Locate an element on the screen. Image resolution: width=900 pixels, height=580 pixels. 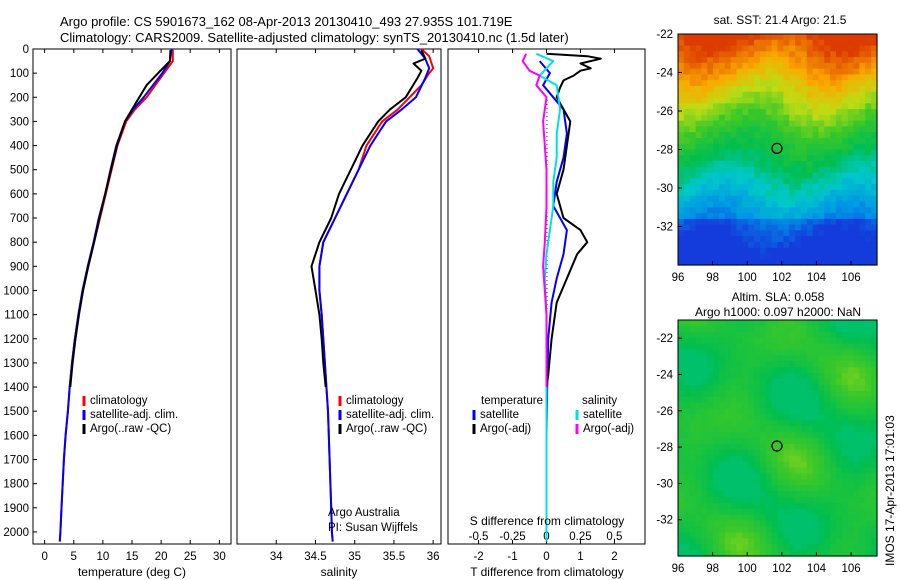
x-tick-label: 30 is located at coordinates (219, 557).